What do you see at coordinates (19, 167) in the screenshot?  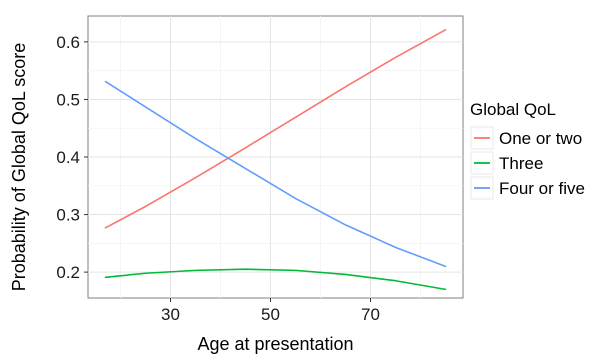 I see `y-axis-title: Probability of Global QoL score` at bounding box center [19, 167].